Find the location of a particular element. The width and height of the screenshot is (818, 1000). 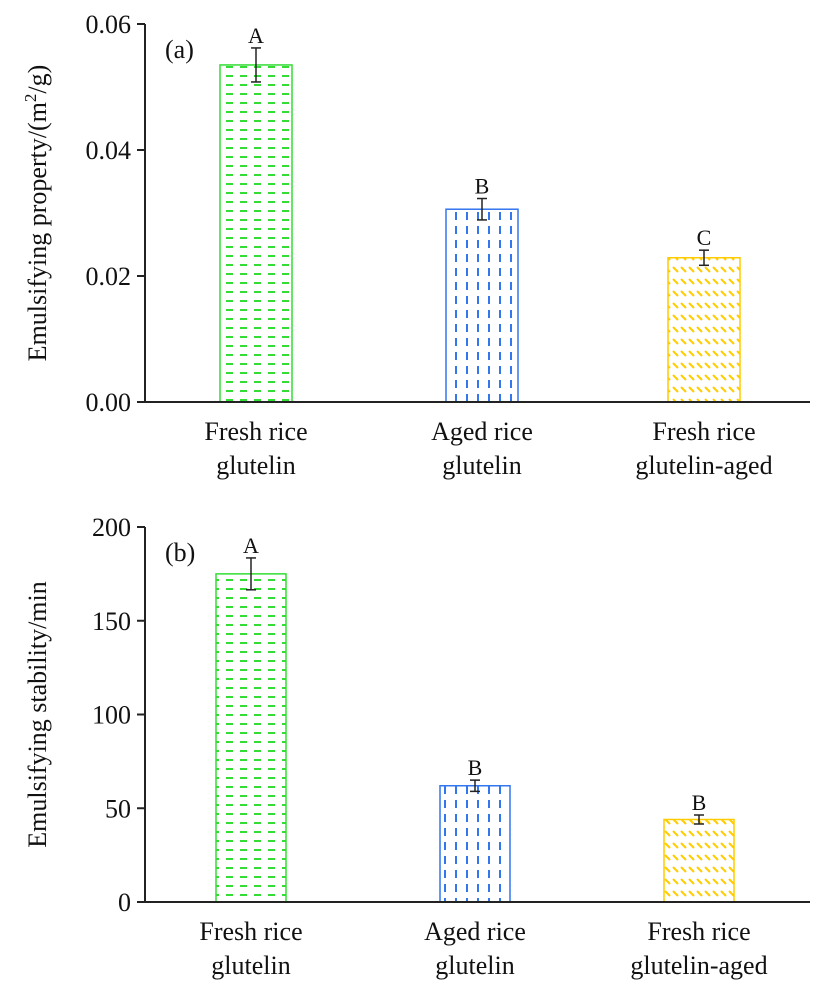

y-tick-label: 0.04 is located at coordinates (109, 150).